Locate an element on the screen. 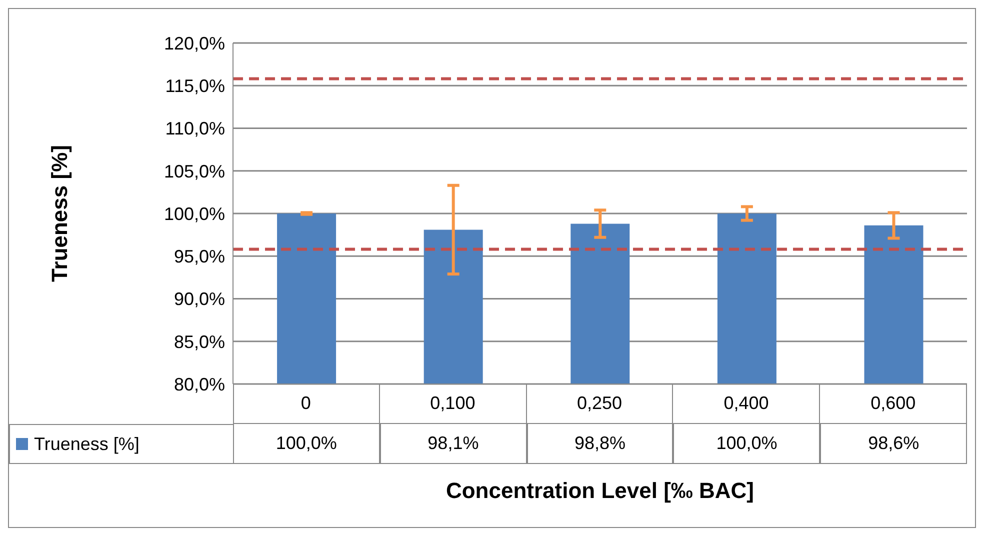  y-tick-label: 110,0% is located at coordinates (195, 128).